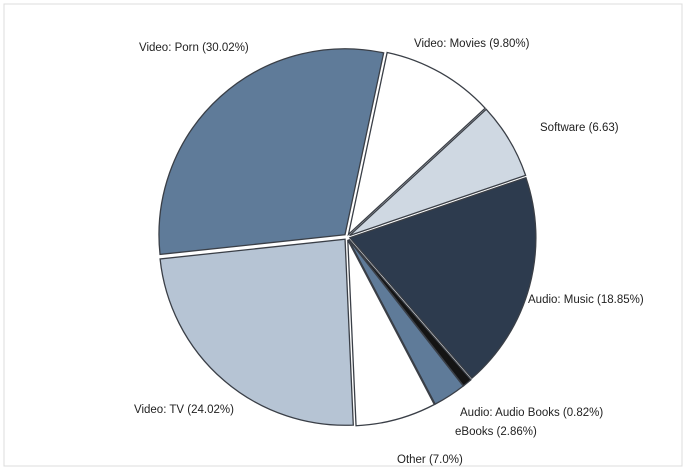 The image size is (686, 475). What do you see at coordinates (586, 300) in the screenshot?
I see `slice-label: Audio: Music (18.85%)` at bounding box center [586, 300].